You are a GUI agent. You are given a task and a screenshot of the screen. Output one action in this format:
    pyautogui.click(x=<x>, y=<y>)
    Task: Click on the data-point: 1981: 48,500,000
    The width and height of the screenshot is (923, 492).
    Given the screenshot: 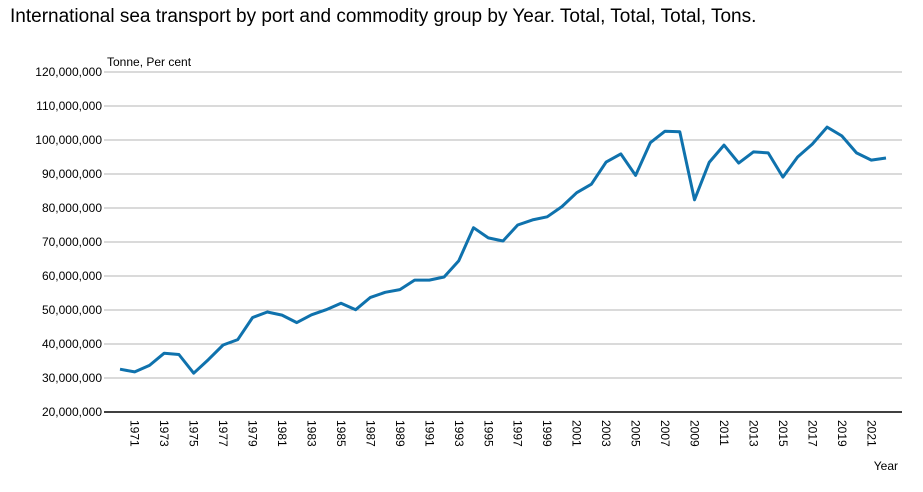 What is the action you would take?
    pyautogui.click(x=282, y=315)
    